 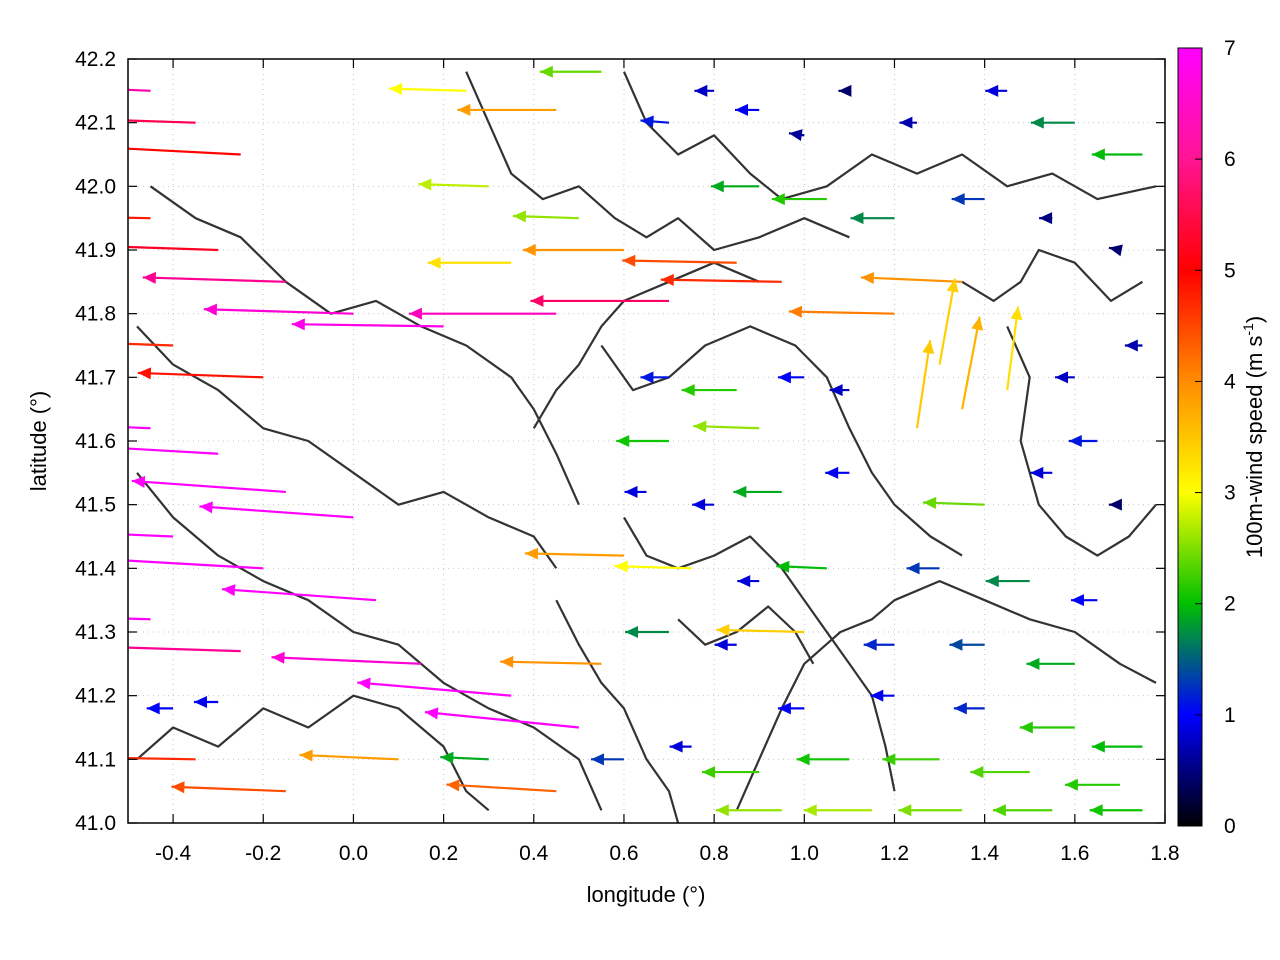 I want to click on colorbar-title-end: ), so click(x=1254, y=319).